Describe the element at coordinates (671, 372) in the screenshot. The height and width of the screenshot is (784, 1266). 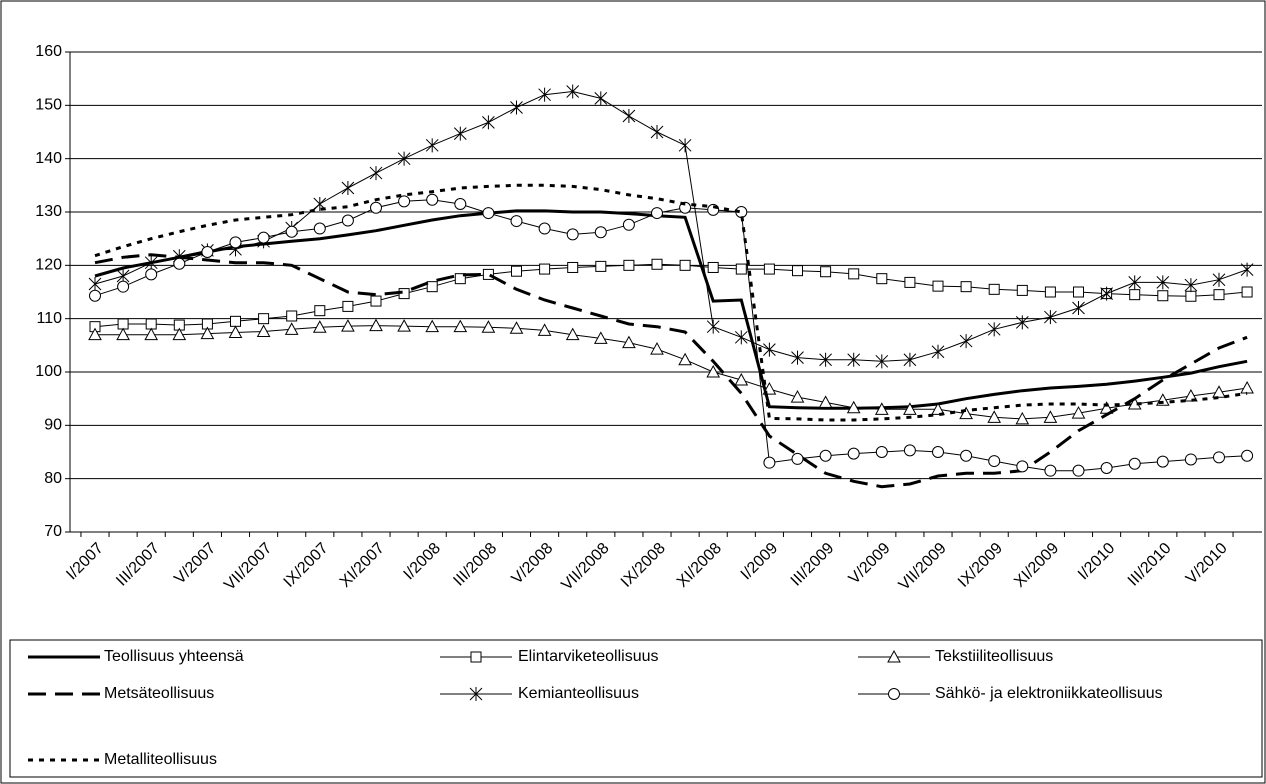
I see `series-line` at that location.